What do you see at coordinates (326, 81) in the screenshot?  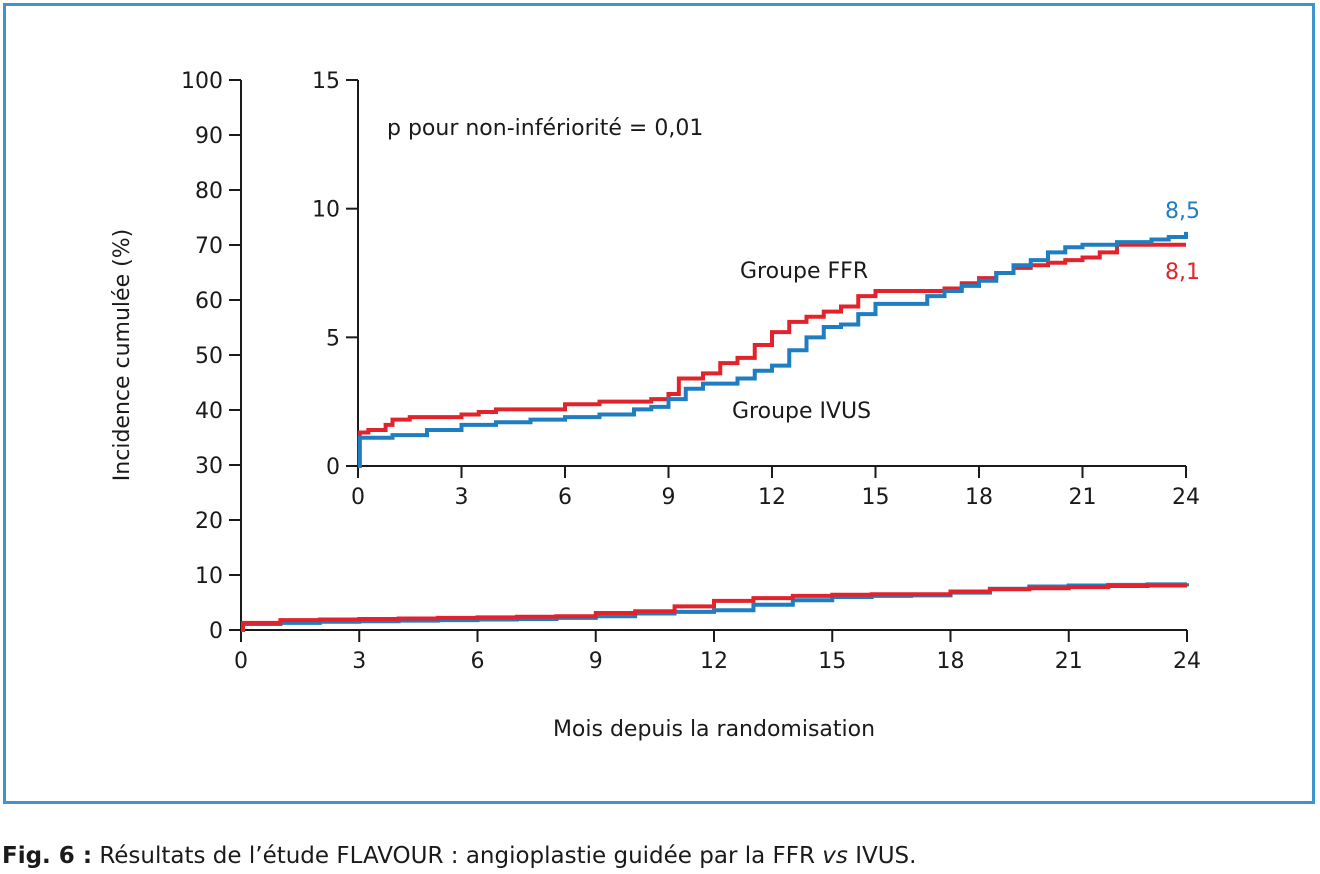 I see `inset-y-tick-label: 15` at bounding box center [326, 81].